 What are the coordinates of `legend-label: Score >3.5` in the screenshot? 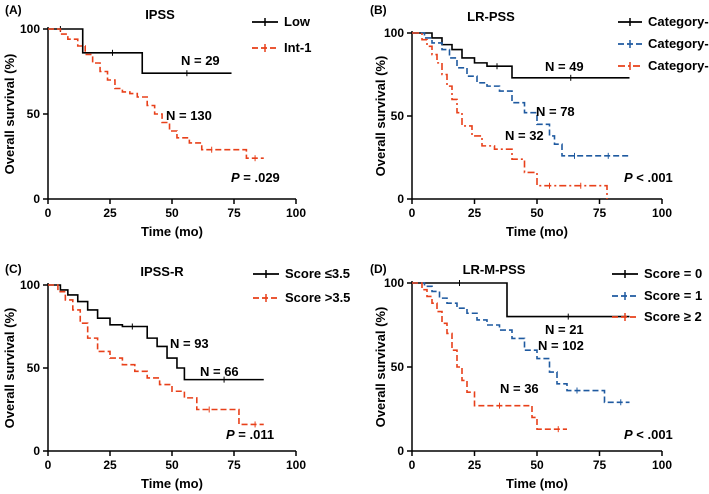 It's located at (317, 297).